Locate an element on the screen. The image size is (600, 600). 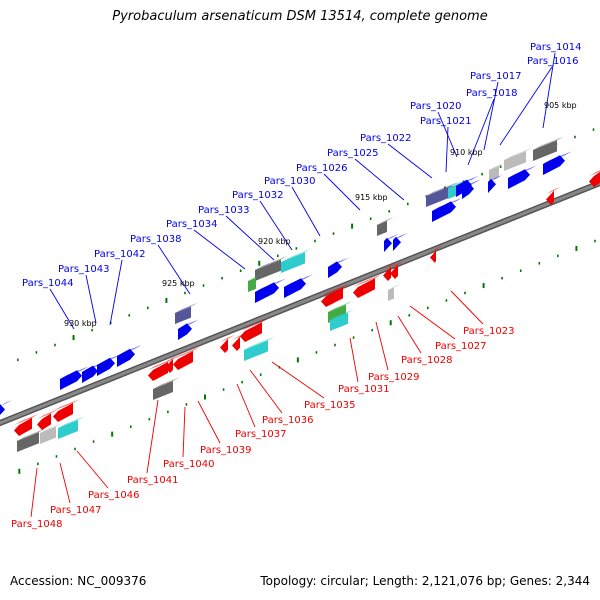
forward-gene-label: Pars_1030 is located at coordinates (289, 181).